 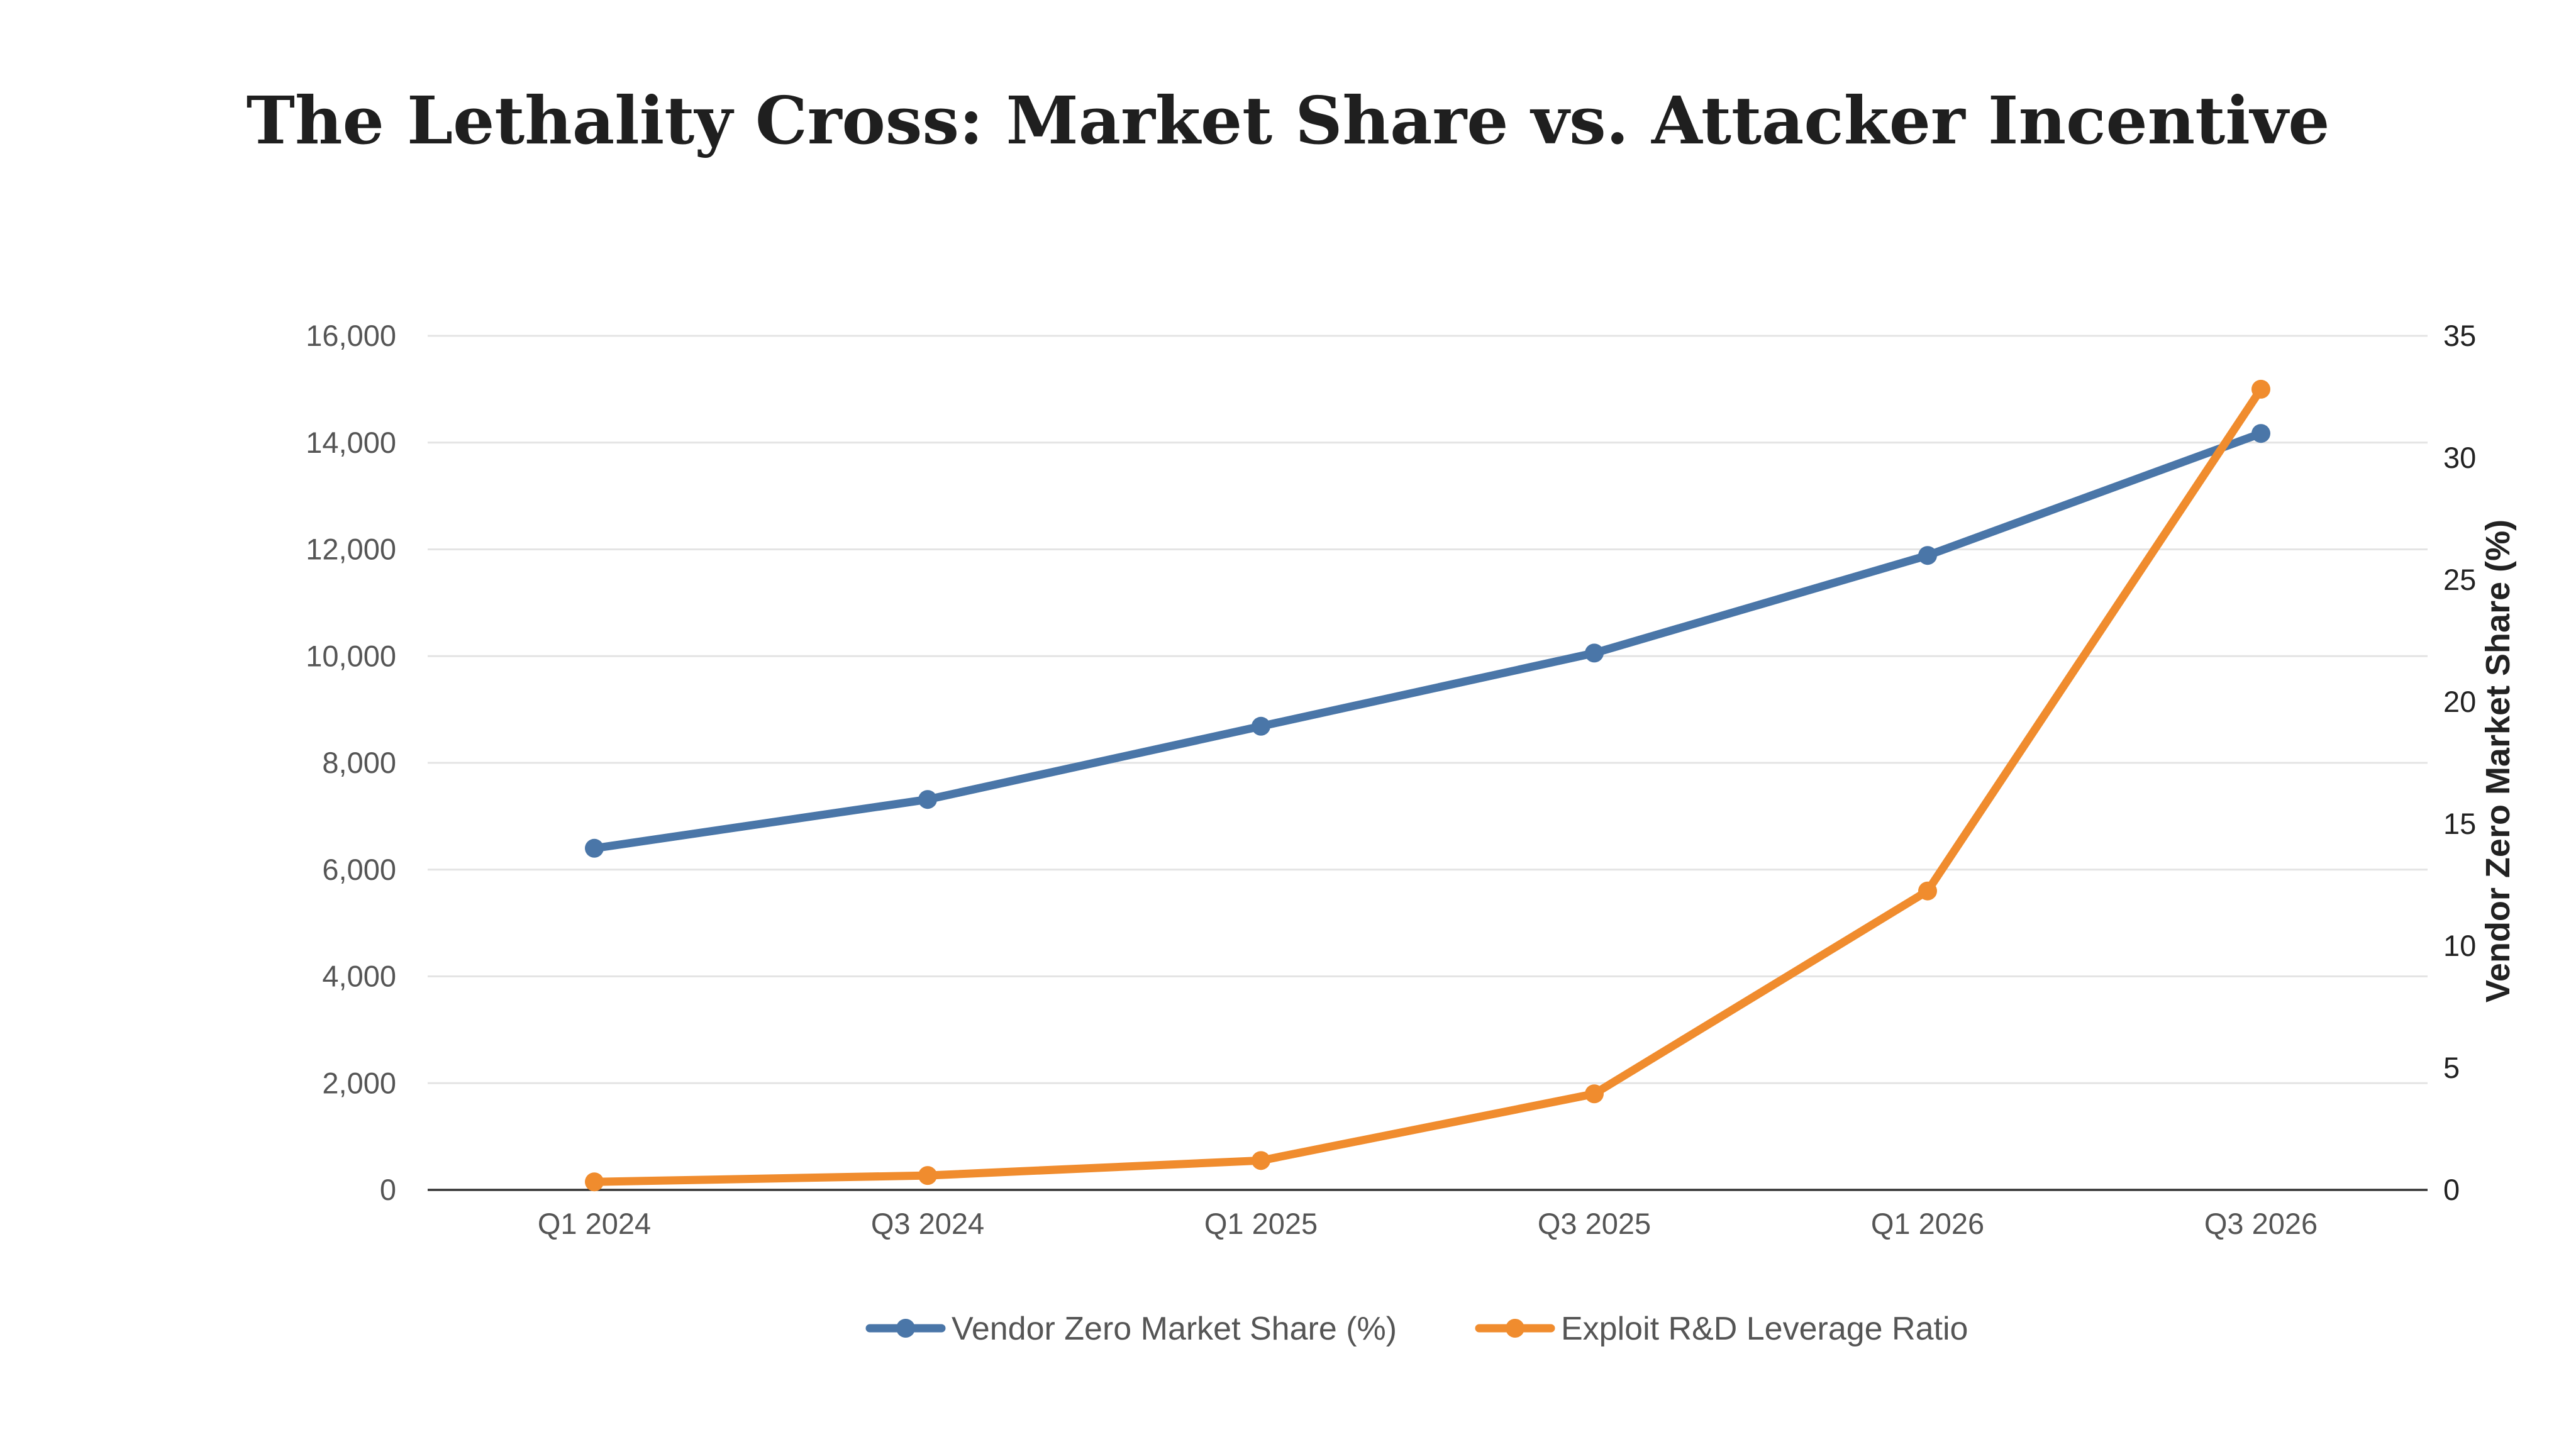 What do you see at coordinates (927, 1223) in the screenshot?
I see `x-tick-label: Q3 2024` at bounding box center [927, 1223].